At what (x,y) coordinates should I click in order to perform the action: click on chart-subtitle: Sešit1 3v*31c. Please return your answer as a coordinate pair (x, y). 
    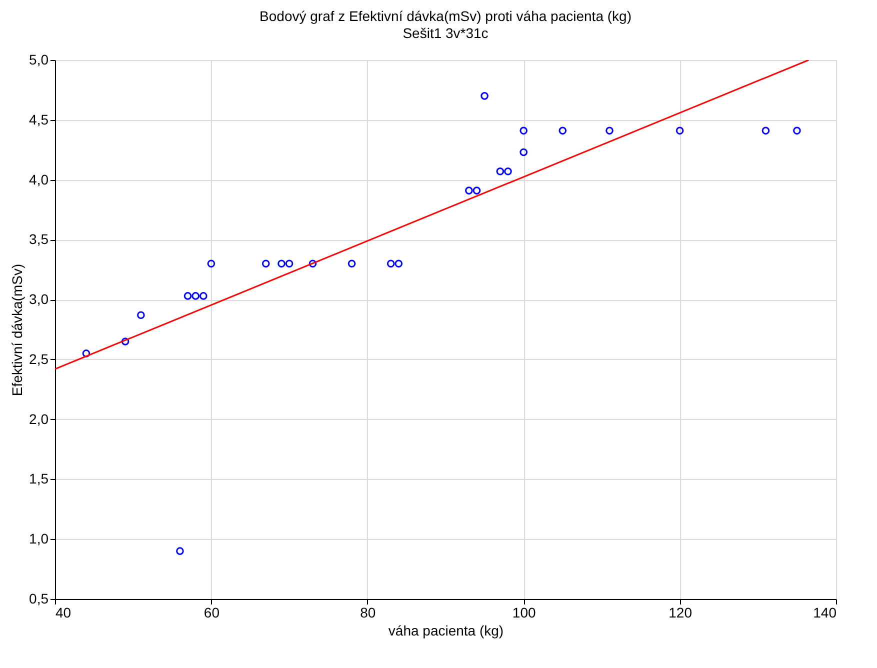
    Looking at the image, I should click on (445, 33).